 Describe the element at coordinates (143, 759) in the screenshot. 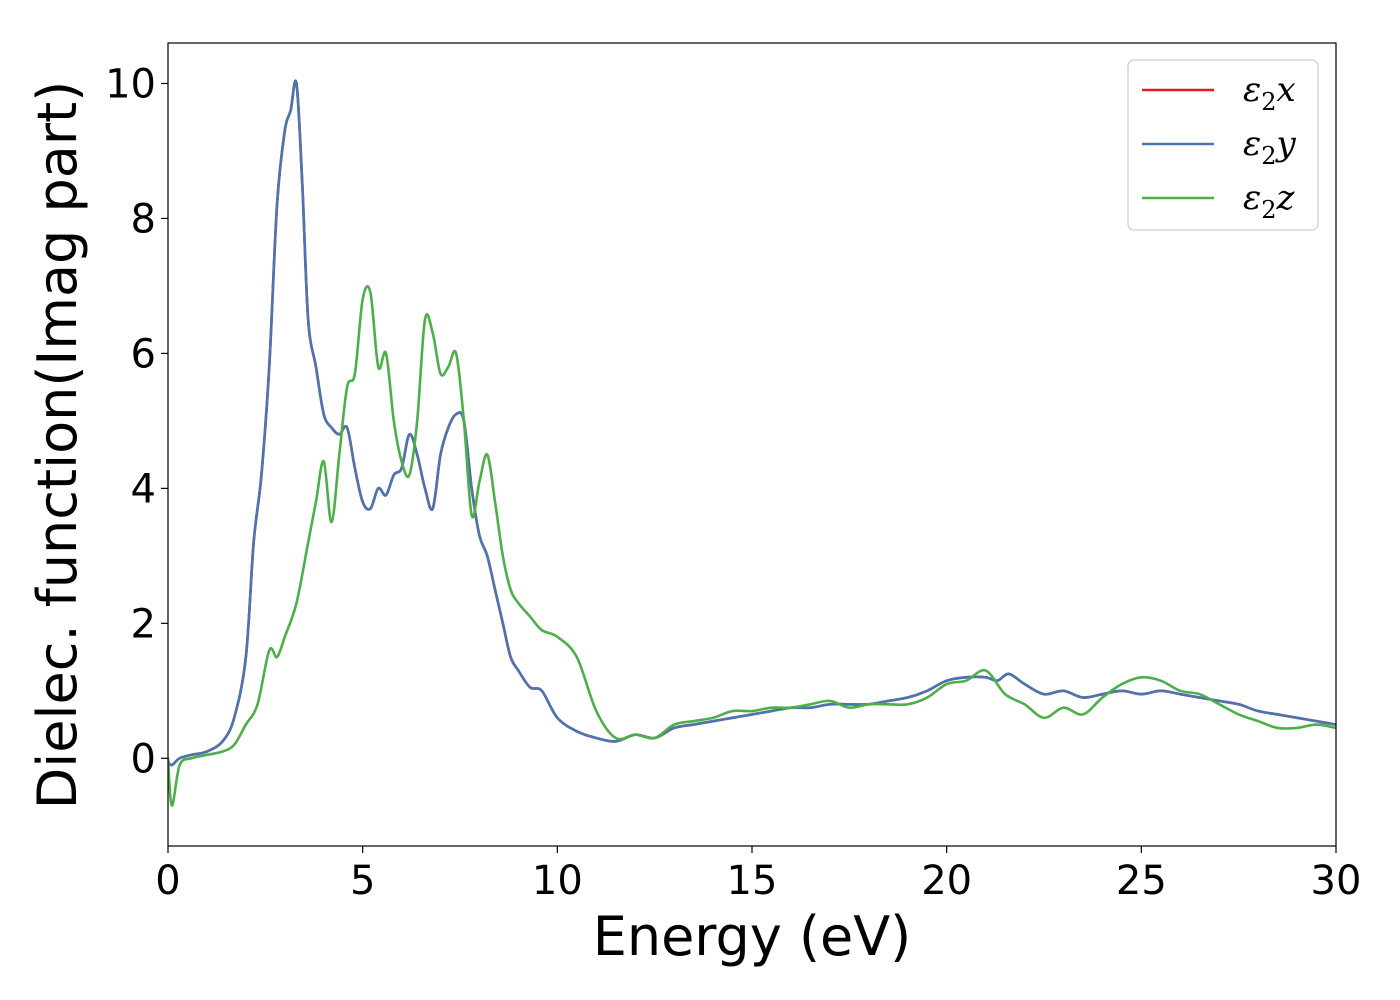

I see `y-tick-label: 0` at that location.